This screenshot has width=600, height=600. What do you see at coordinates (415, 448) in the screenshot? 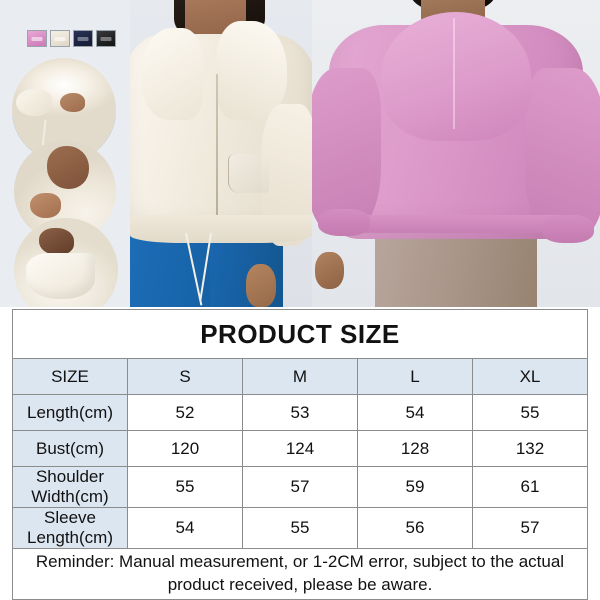
I see `cell-bust-l: 128` at bounding box center [415, 448].